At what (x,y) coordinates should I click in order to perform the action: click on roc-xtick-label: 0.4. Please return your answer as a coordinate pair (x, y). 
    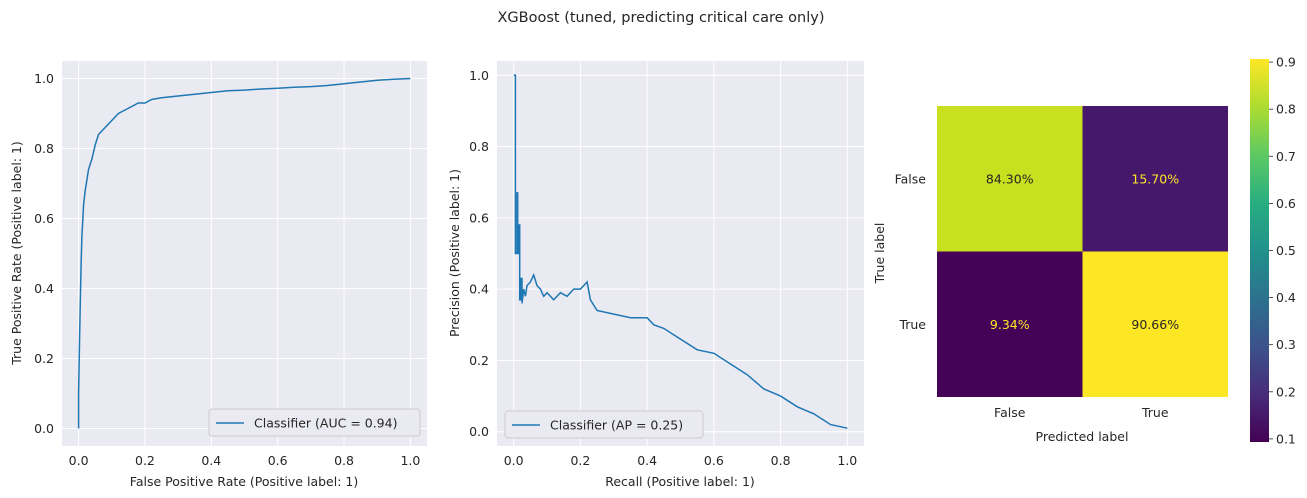
    Looking at the image, I should click on (211, 460).